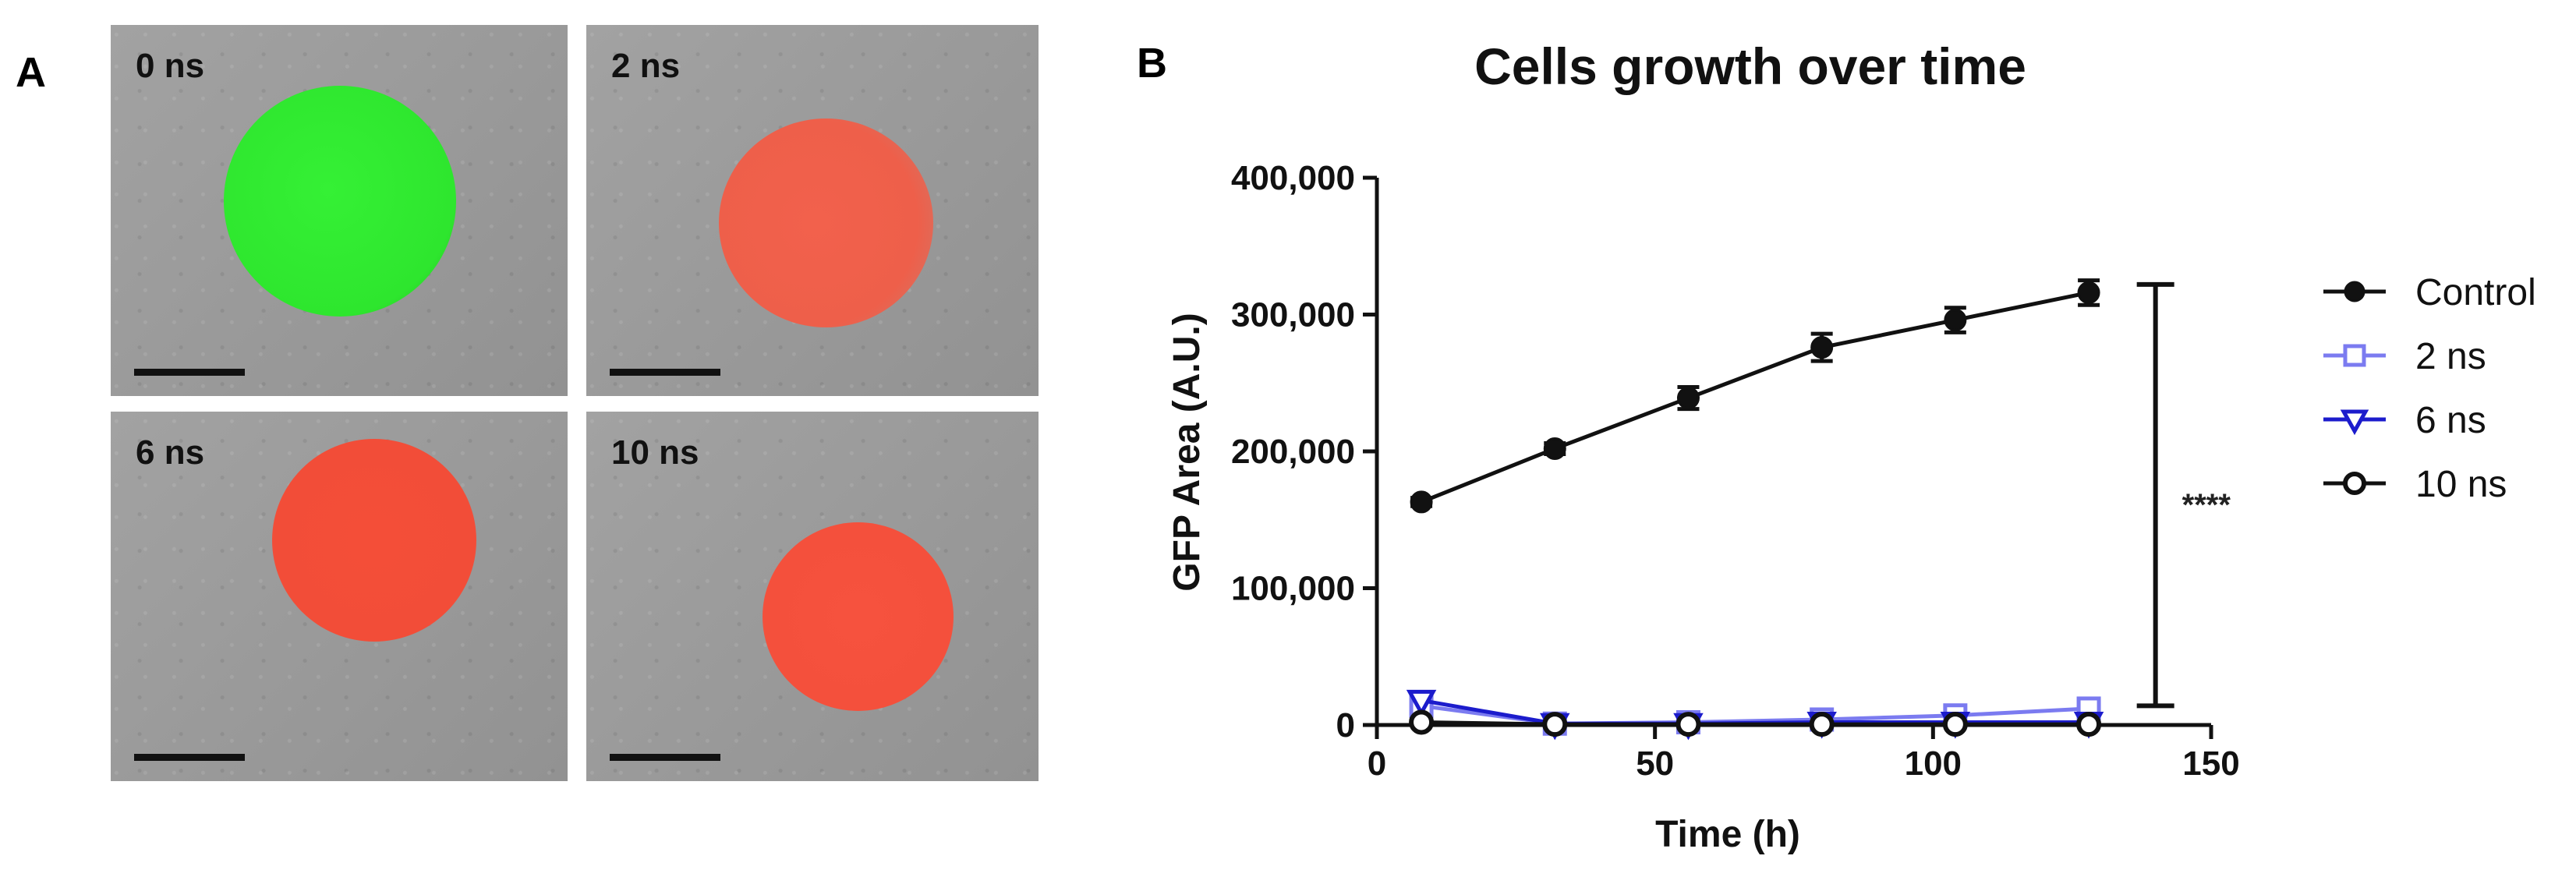 The width and height of the screenshot is (2576, 870). Describe the element at coordinates (665, 757) in the screenshot. I see `scale-bar-10ns` at that location.